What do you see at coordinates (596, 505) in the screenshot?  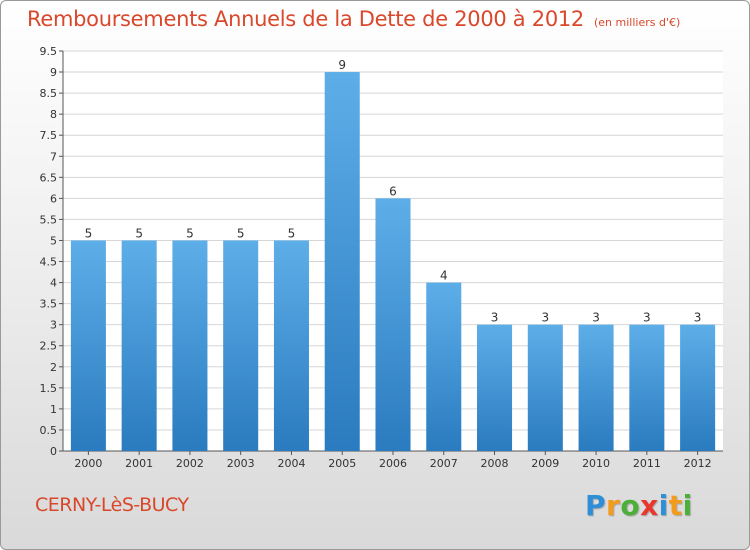 I see `logo-letter: P` at bounding box center [596, 505].